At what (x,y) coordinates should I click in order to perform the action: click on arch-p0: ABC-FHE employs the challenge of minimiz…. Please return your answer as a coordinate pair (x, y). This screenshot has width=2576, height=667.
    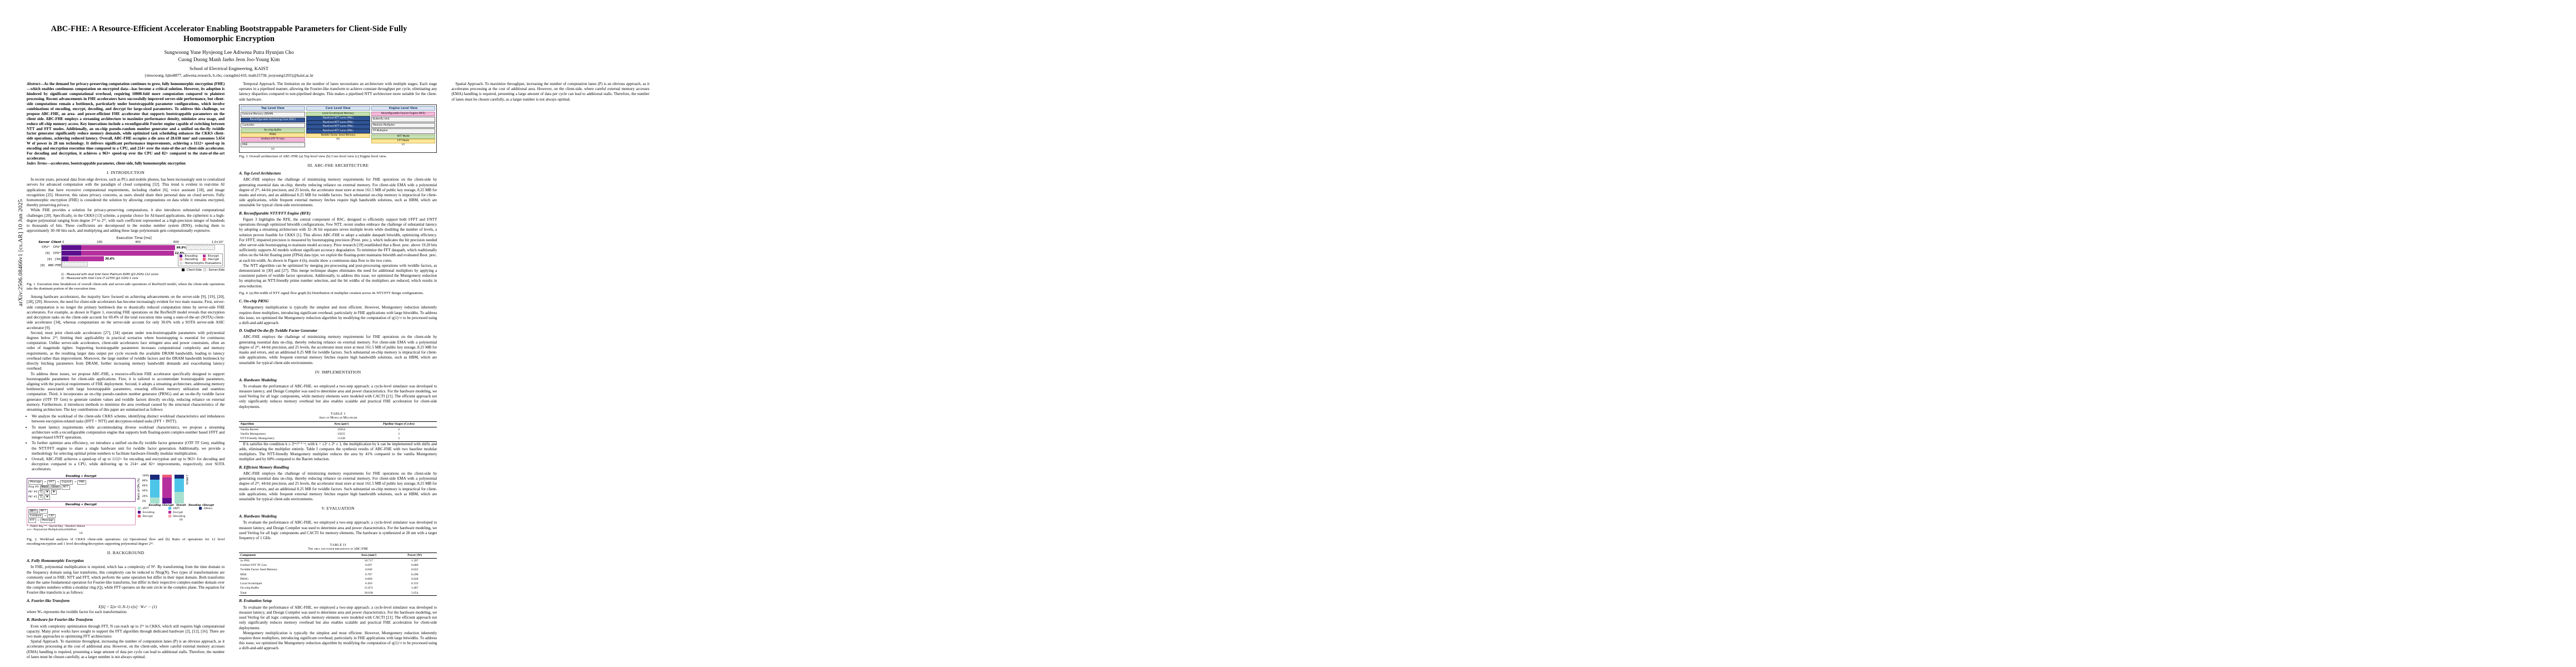
    Looking at the image, I should click on (338, 192).